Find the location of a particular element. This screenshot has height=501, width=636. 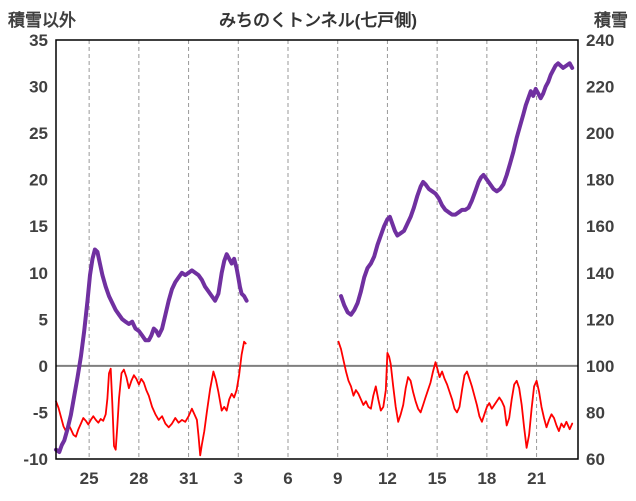

x-tick-label: 15 is located at coordinates (437, 478).